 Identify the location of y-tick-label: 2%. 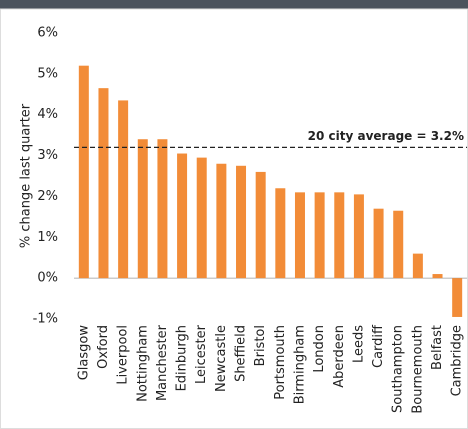
(47, 196).